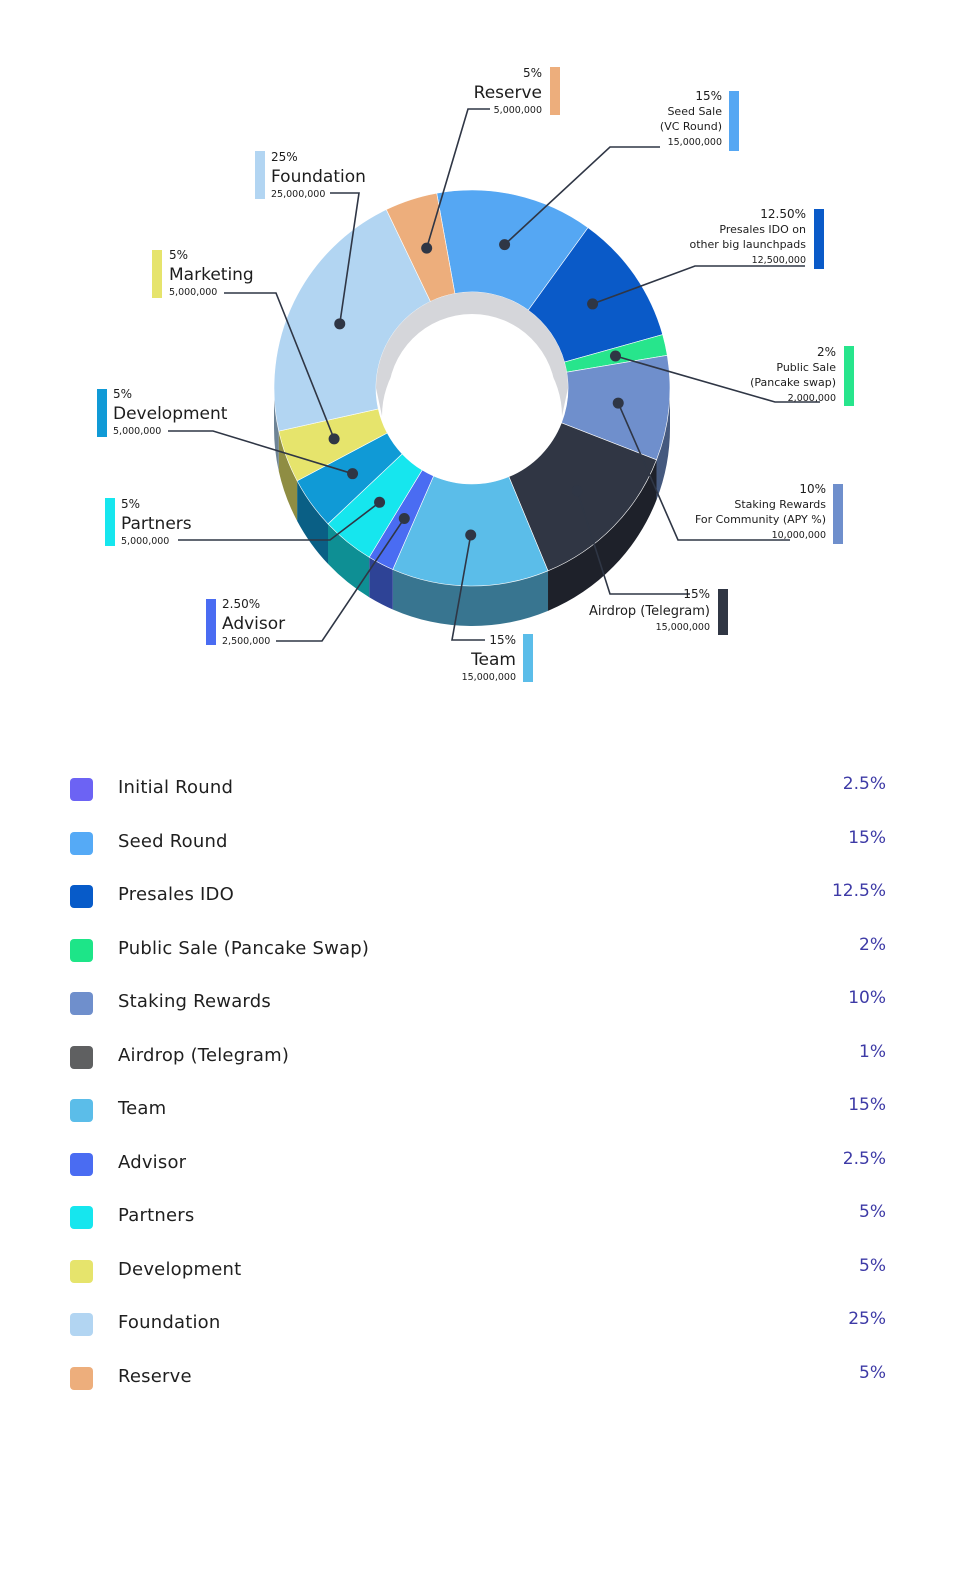 Image resolution: width=962 pixels, height=1583 pixels. I want to click on legend-label: Foundation, so click(169, 1322).